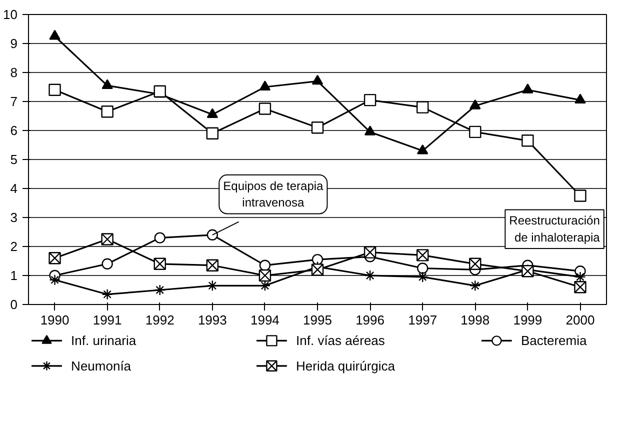  Describe the element at coordinates (317, 320) in the screenshot. I see `x-tick-label: 1995` at that location.